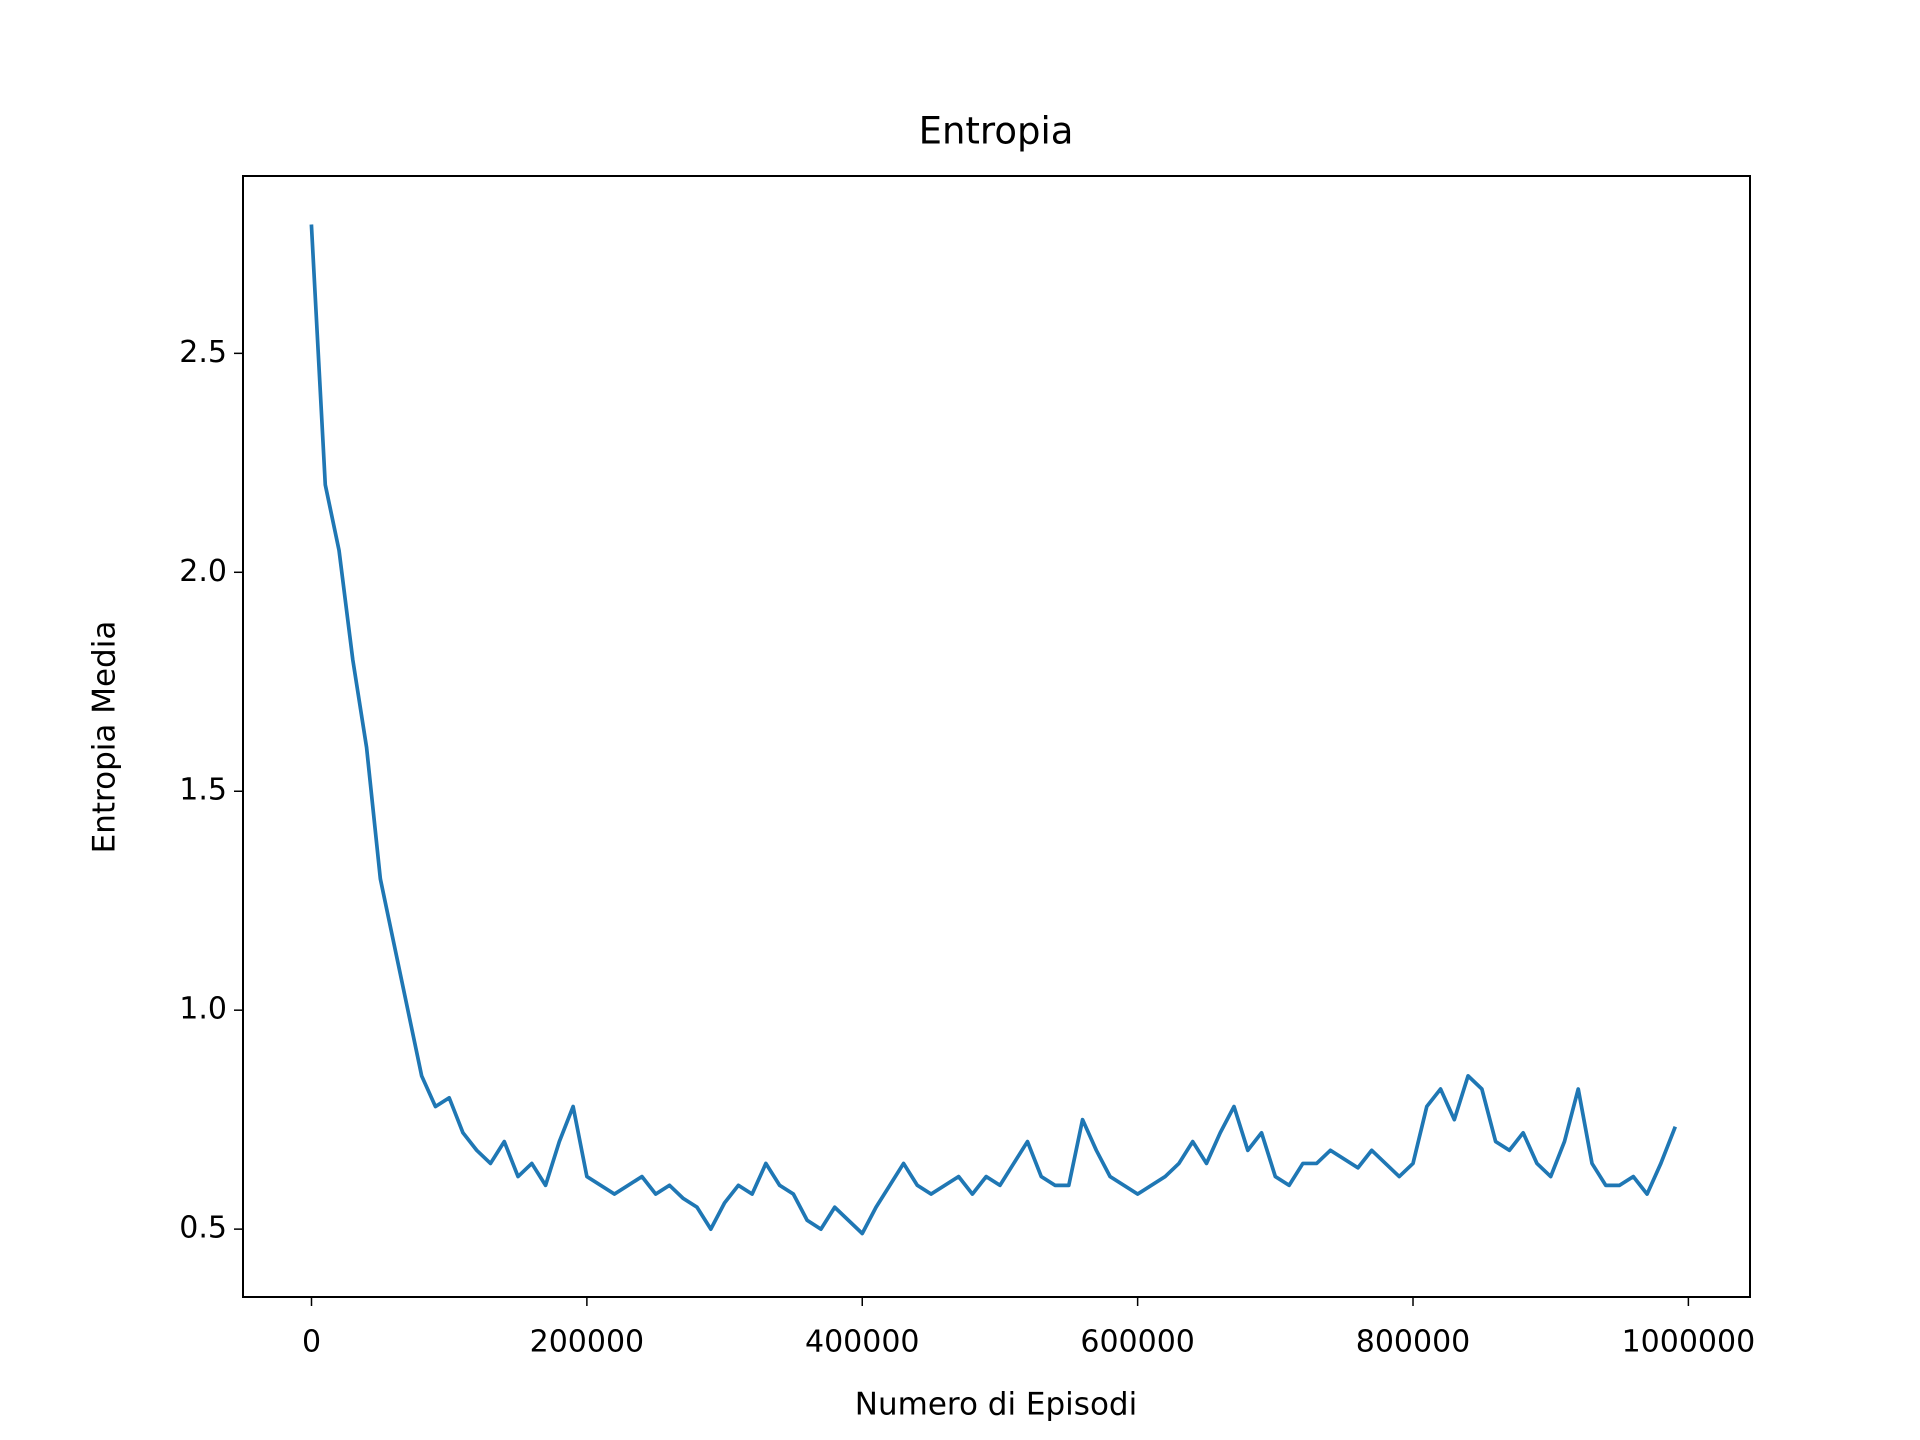 The height and width of the screenshot is (1440, 1920). I want to click on y-tick-label: 1.5, so click(203, 790).